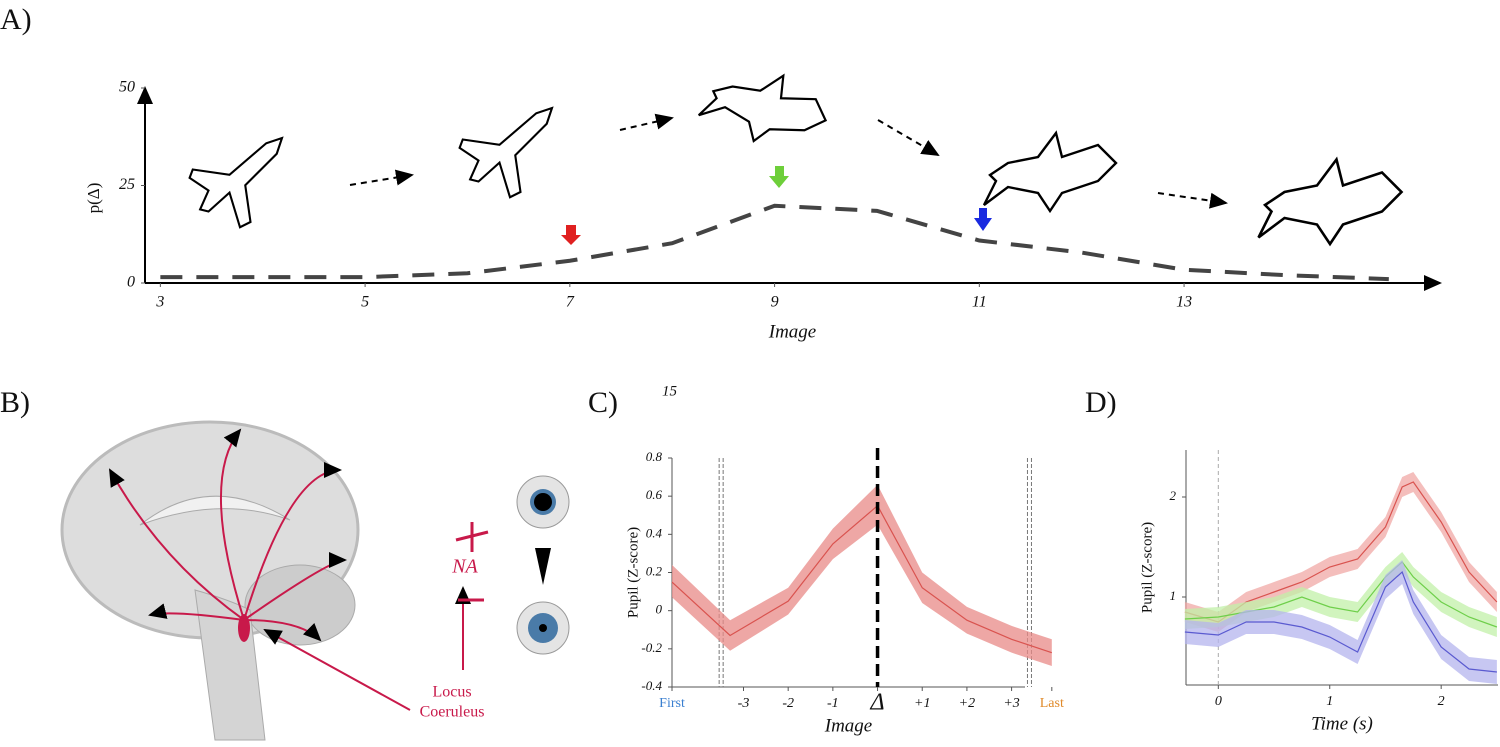 The height and width of the screenshot is (747, 1500). I want to click on y-tick-label: 1, so click(1173, 595).